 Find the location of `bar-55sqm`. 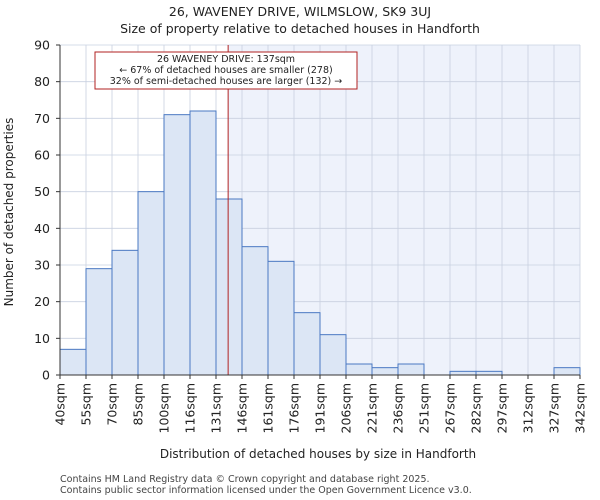

bar-55sqm is located at coordinates (99, 322).